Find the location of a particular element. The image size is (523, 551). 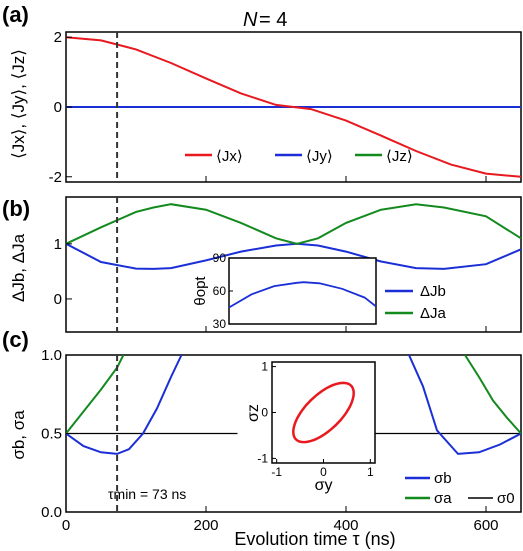

inset-b-ylabel: θopt is located at coordinates (200, 291).